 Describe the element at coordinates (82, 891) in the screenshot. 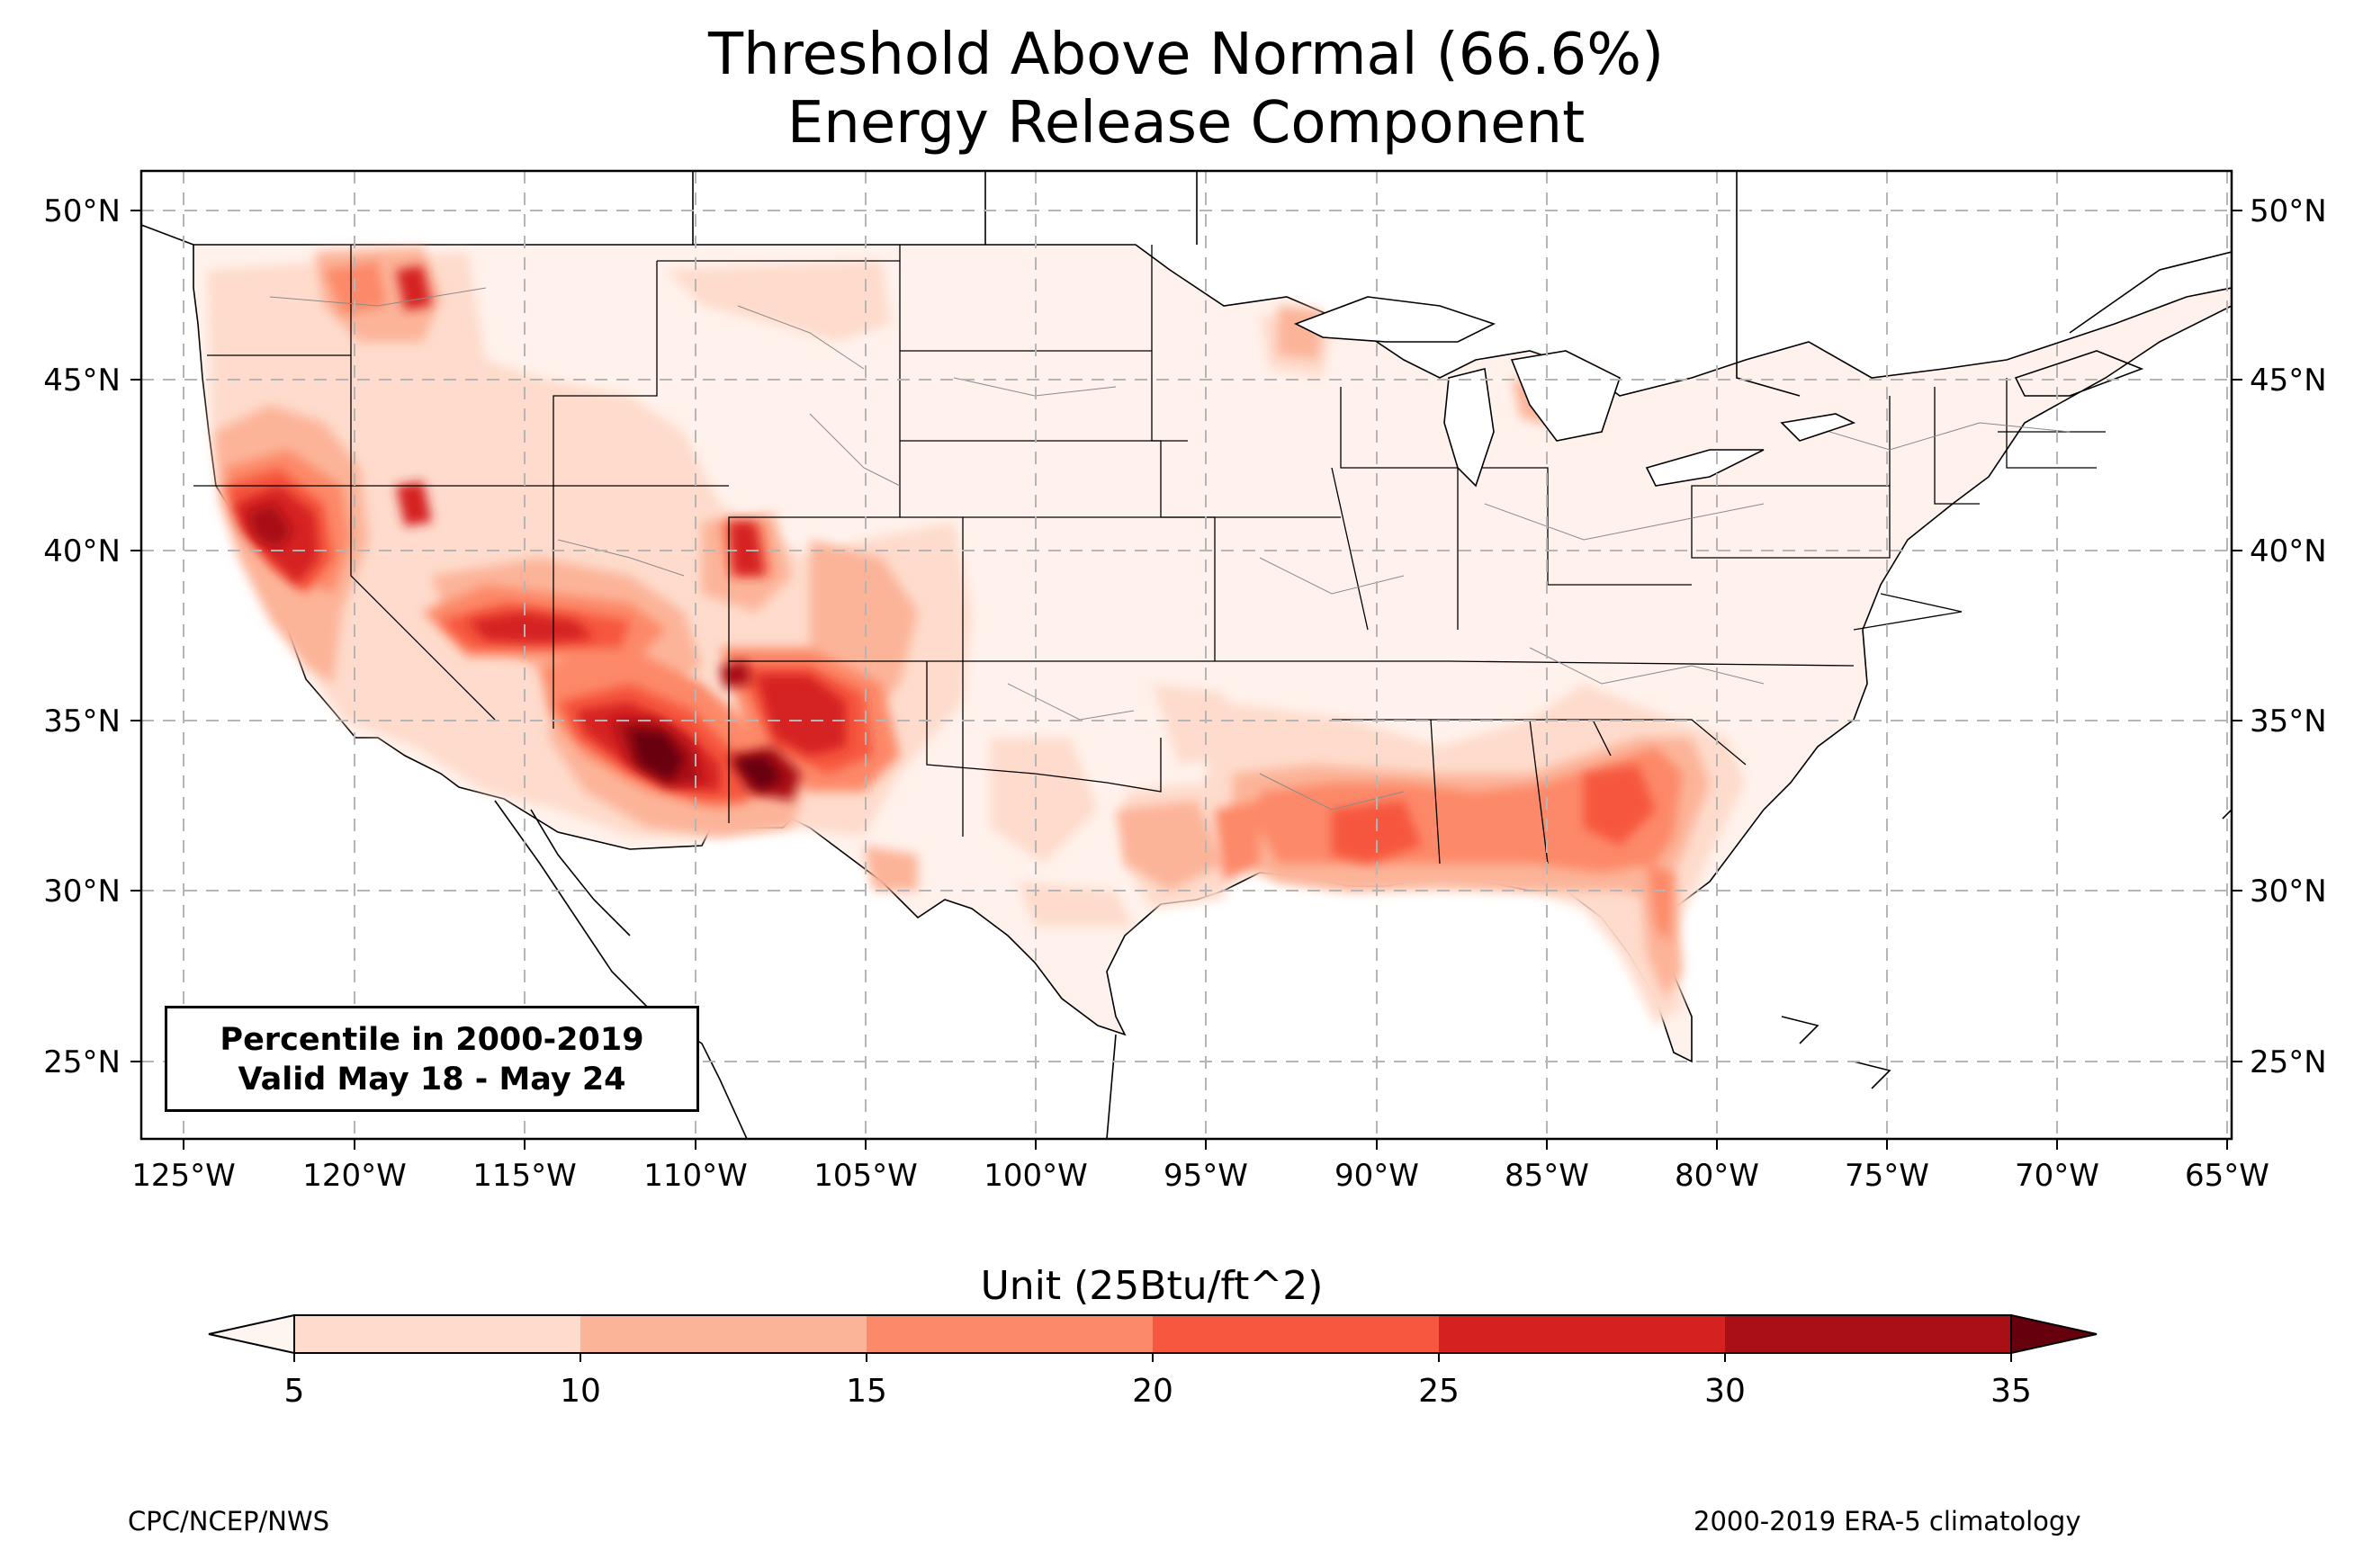

I see `lat-label-left: 30°N` at that location.